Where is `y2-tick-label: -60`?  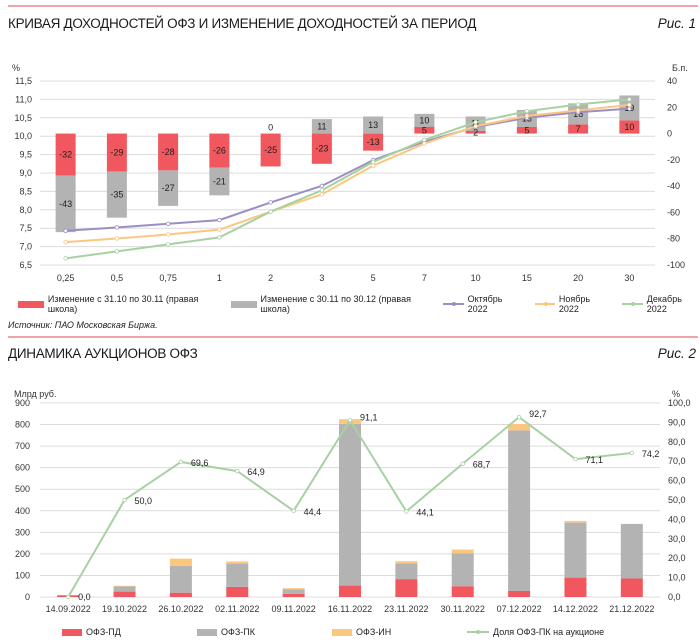
y2-tick-label: -60 is located at coordinates (673, 212).